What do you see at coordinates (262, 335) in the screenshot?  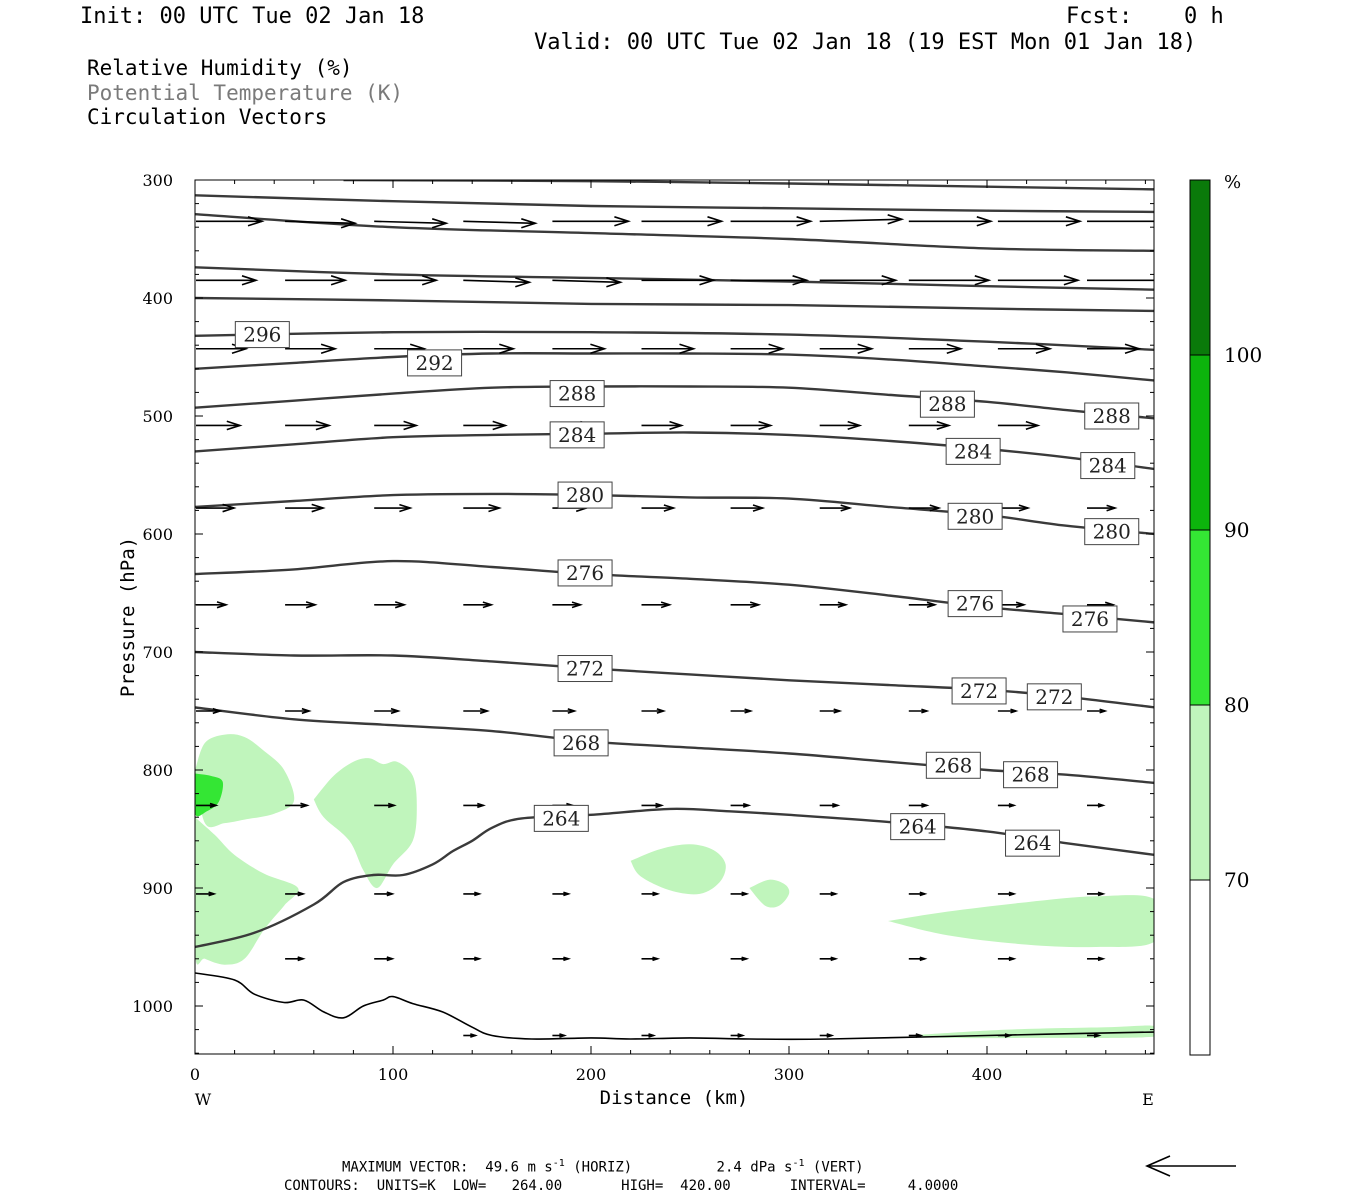 I see `svg-text: 296` at bounding box center [262, 335].